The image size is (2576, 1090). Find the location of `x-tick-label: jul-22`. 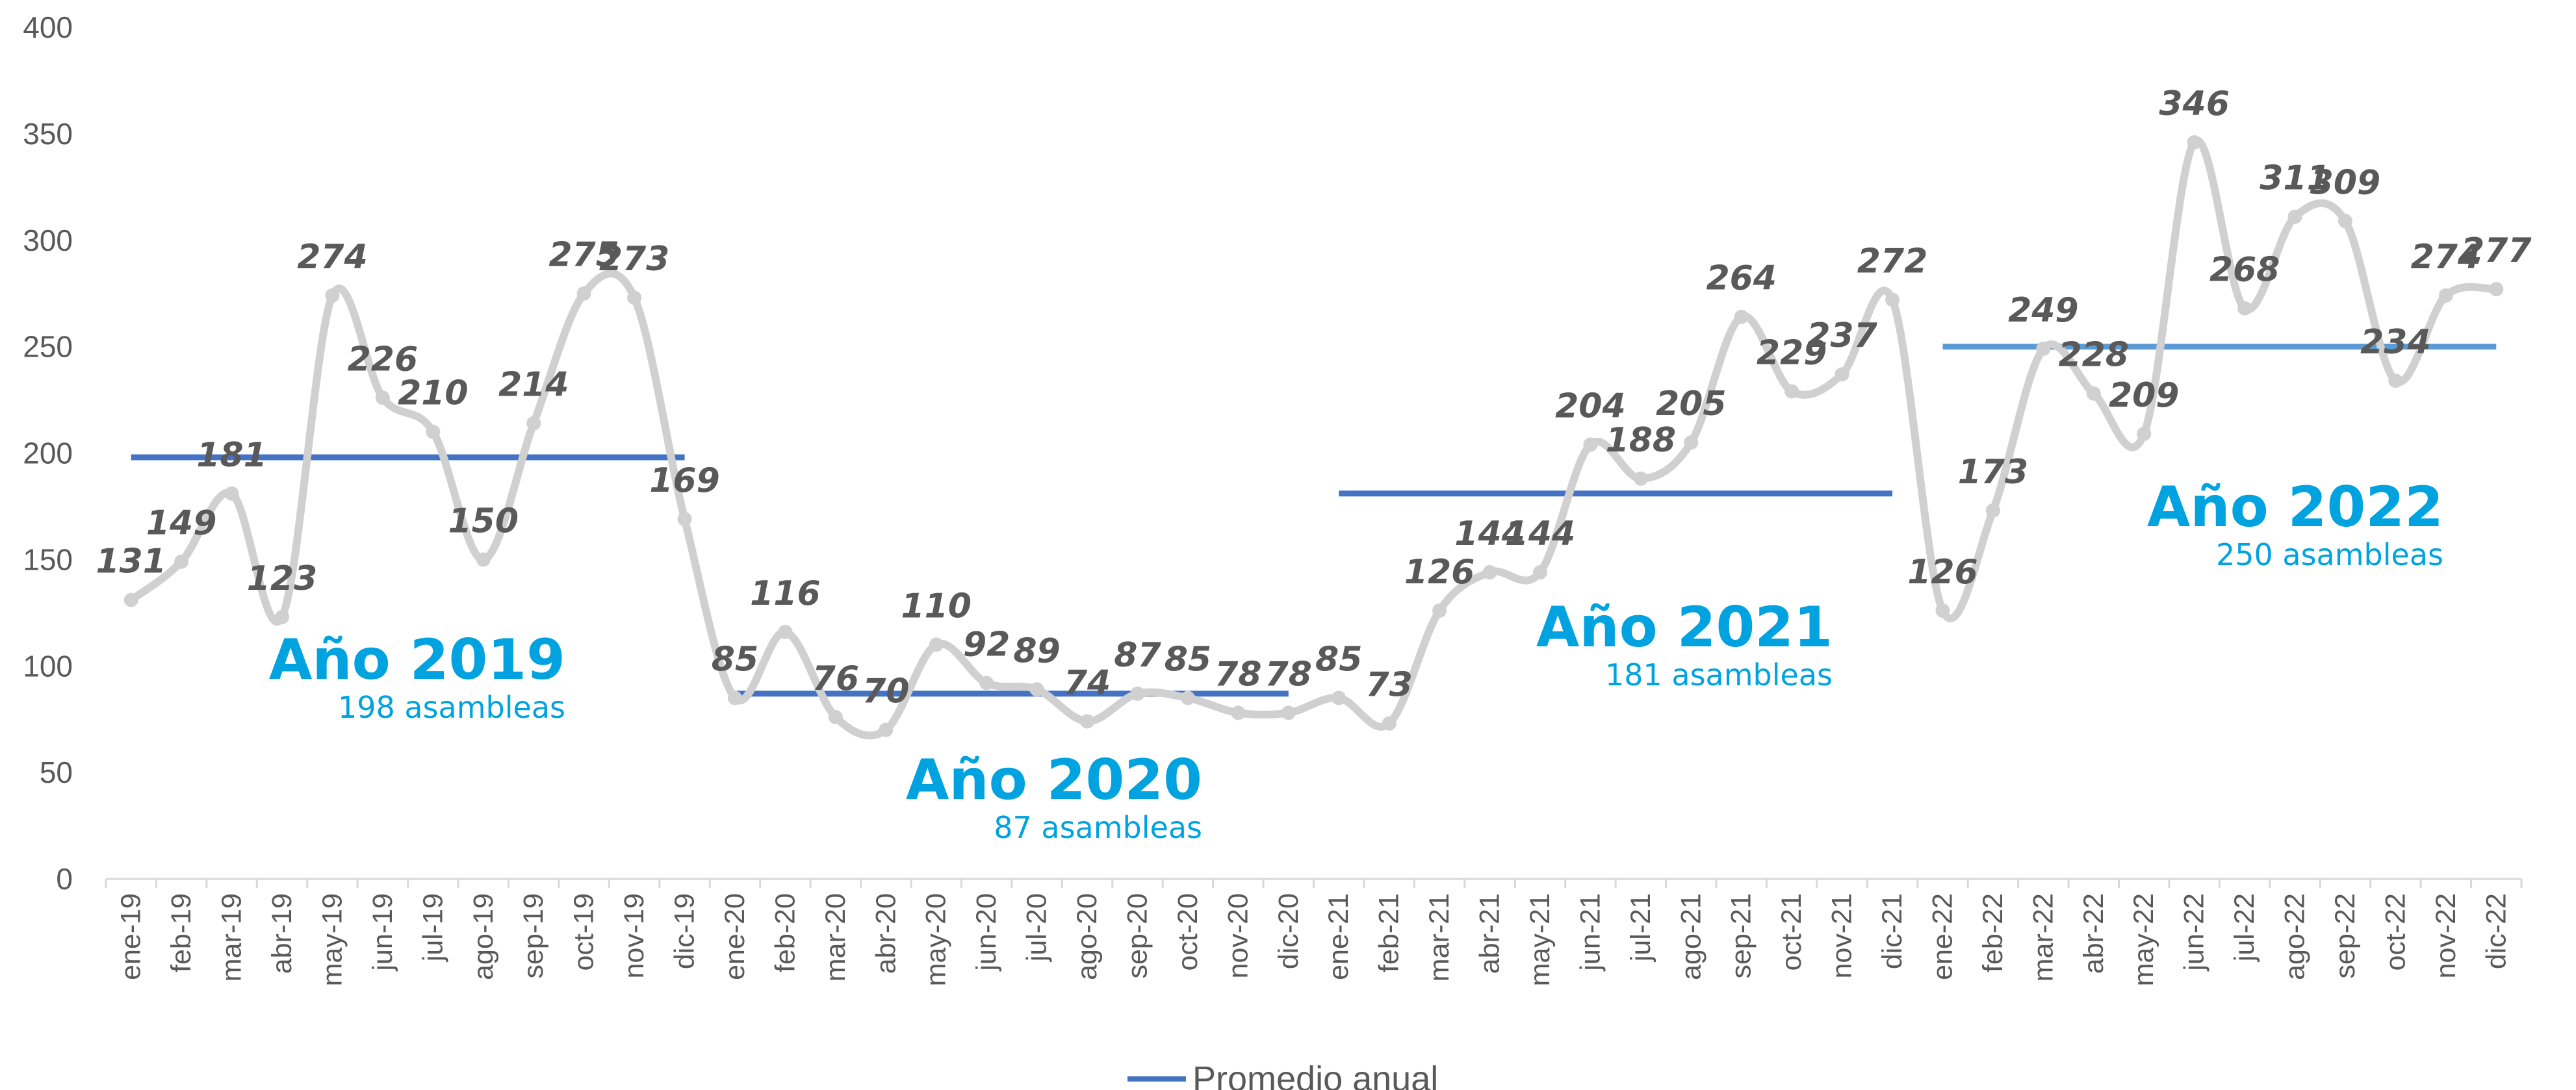

x-tick-label: jul-22 is located at coordinates (2245, 928).